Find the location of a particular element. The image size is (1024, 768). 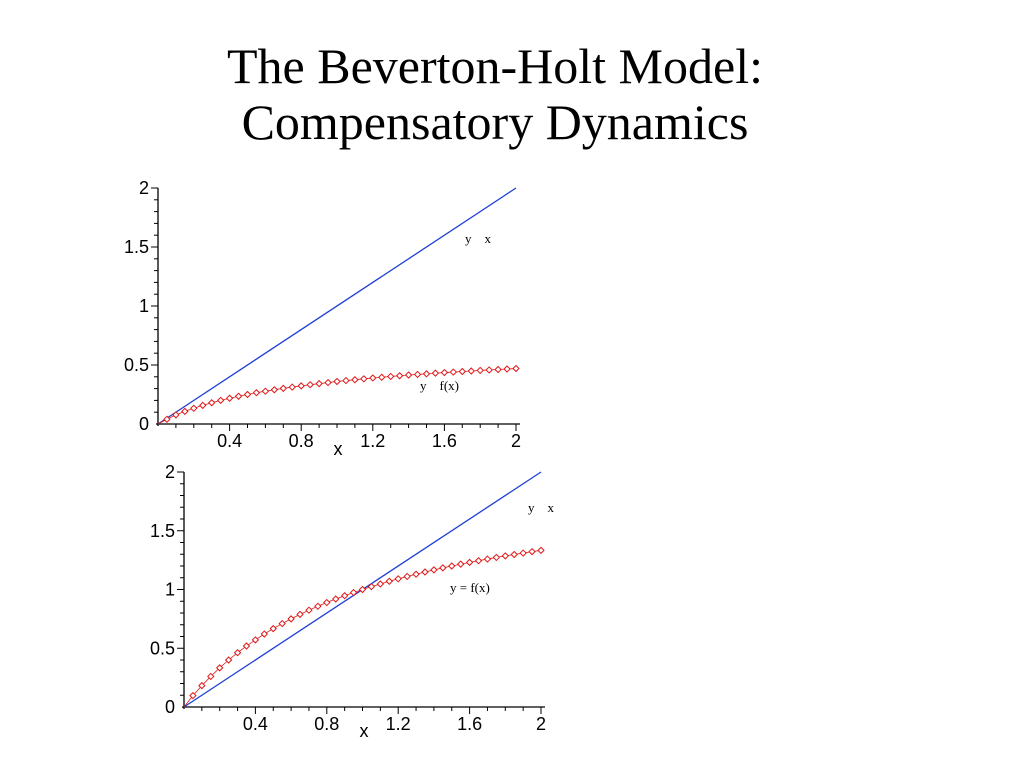

identity-line is located at coordinates (337, 306).